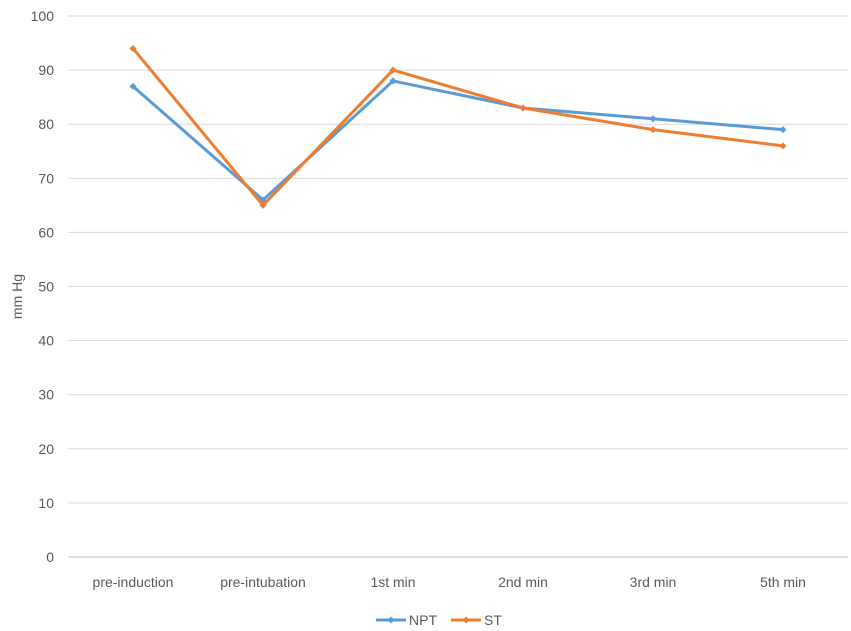 Image resolution: width=851 pixels, height=631 pixels. I want to click on legend-item-st: ST, so click(476, 620).